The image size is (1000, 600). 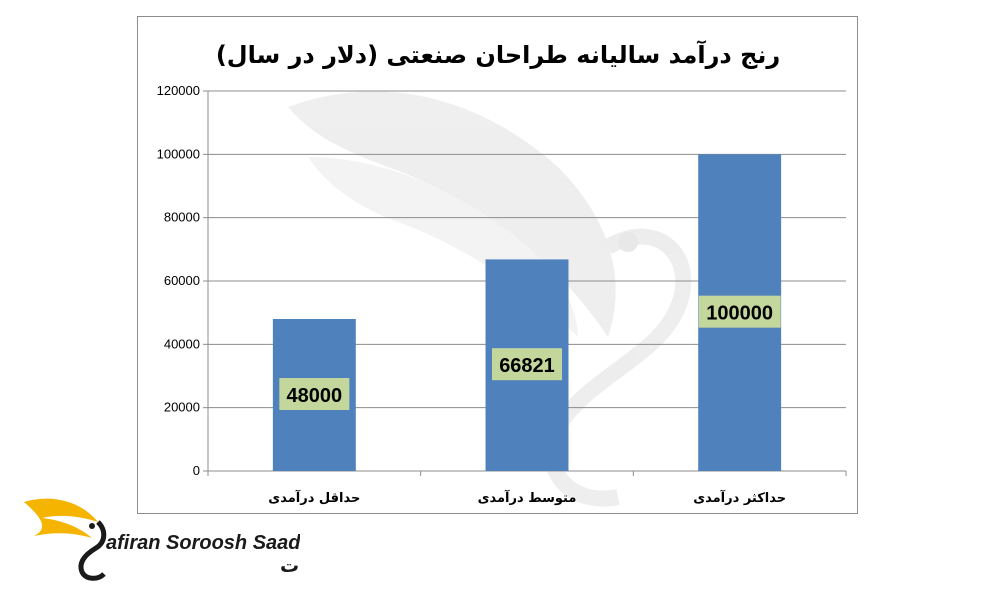 I want to click on data-label: 48000, so click(x=315, y=396).